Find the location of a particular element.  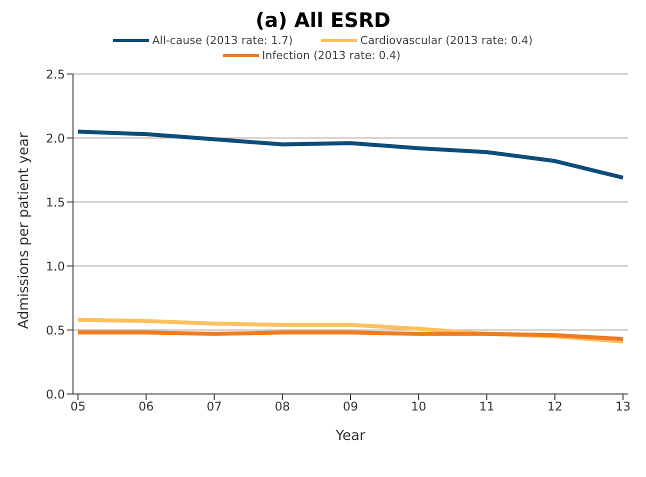

x-tick-label: 11 is located at coordinates (486, 407).